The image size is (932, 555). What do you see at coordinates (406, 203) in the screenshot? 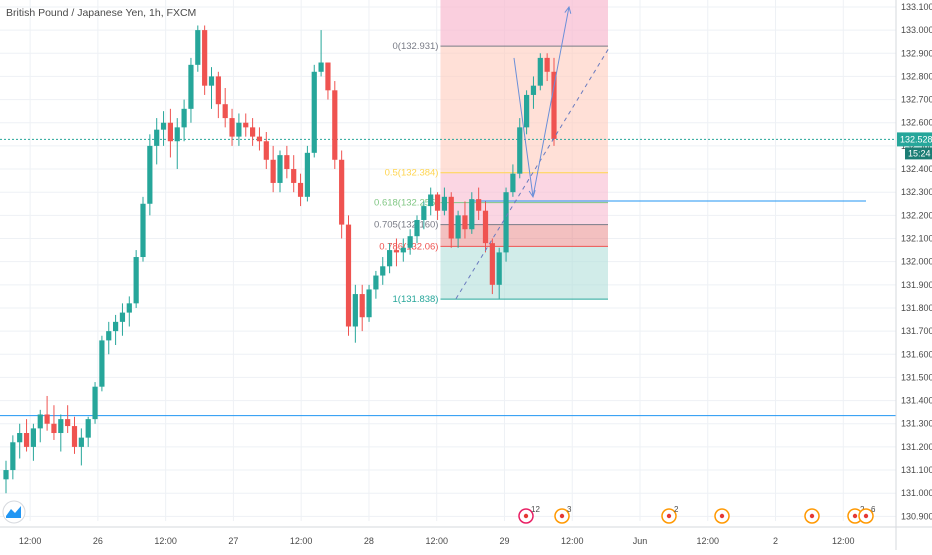
I see `fib-level-label: 0.618(132.255)` at bounding box center [406, 203].